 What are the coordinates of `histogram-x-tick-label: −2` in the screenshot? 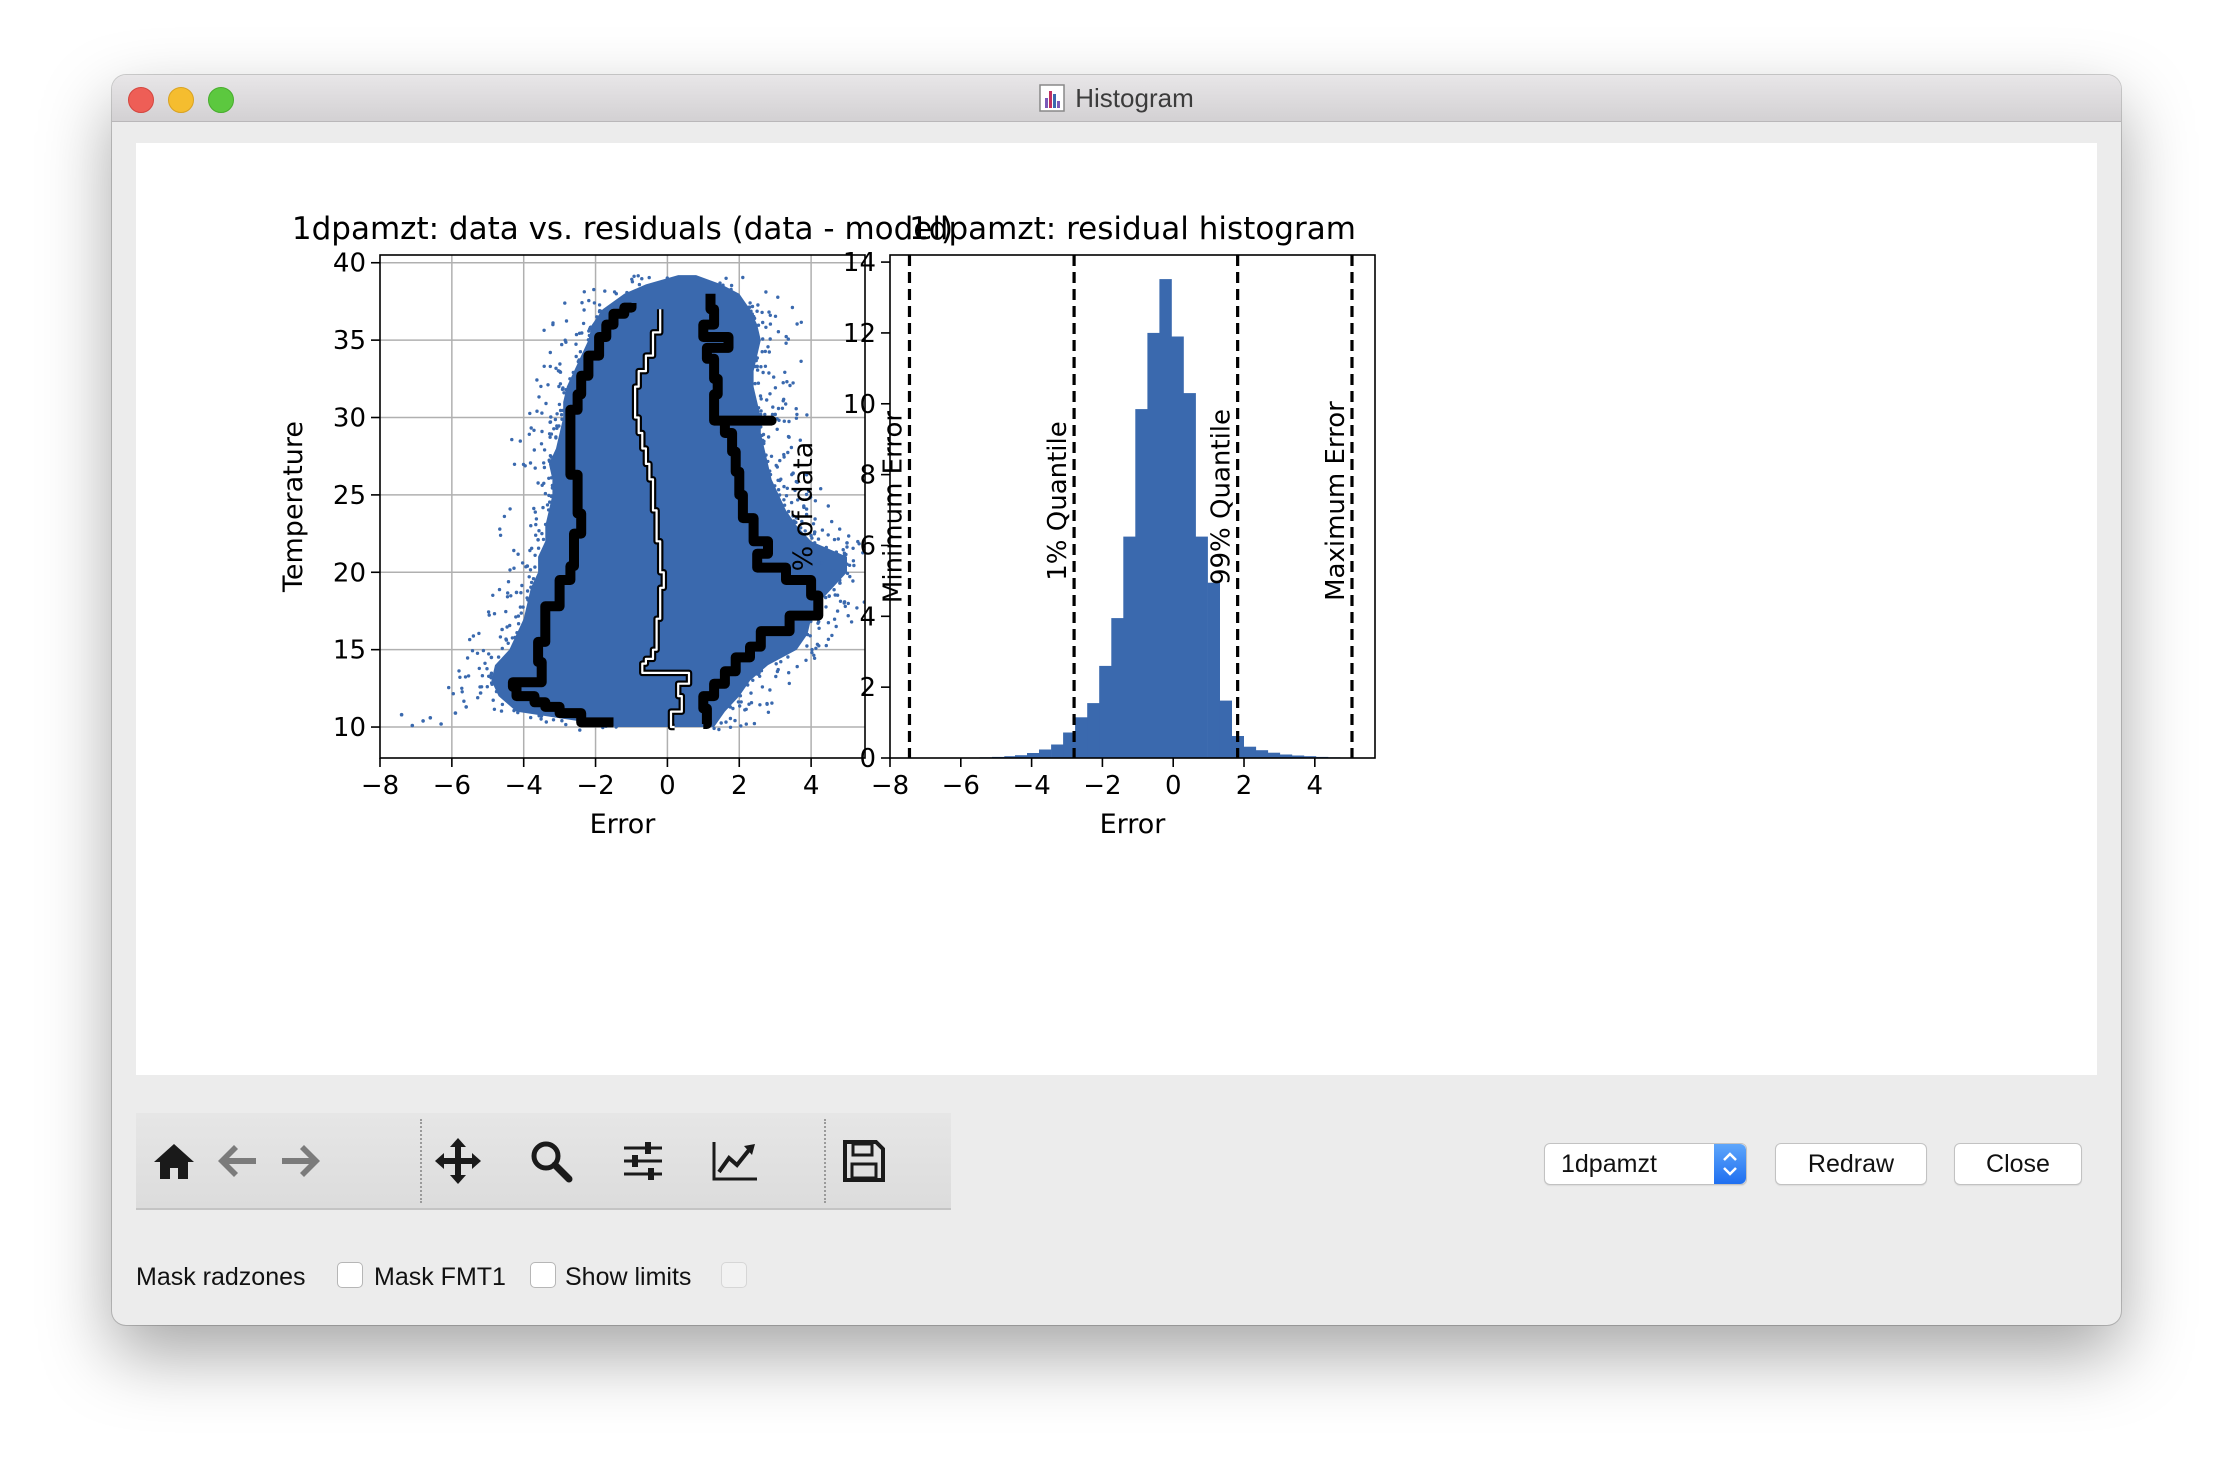 It's located at (1102, 786).